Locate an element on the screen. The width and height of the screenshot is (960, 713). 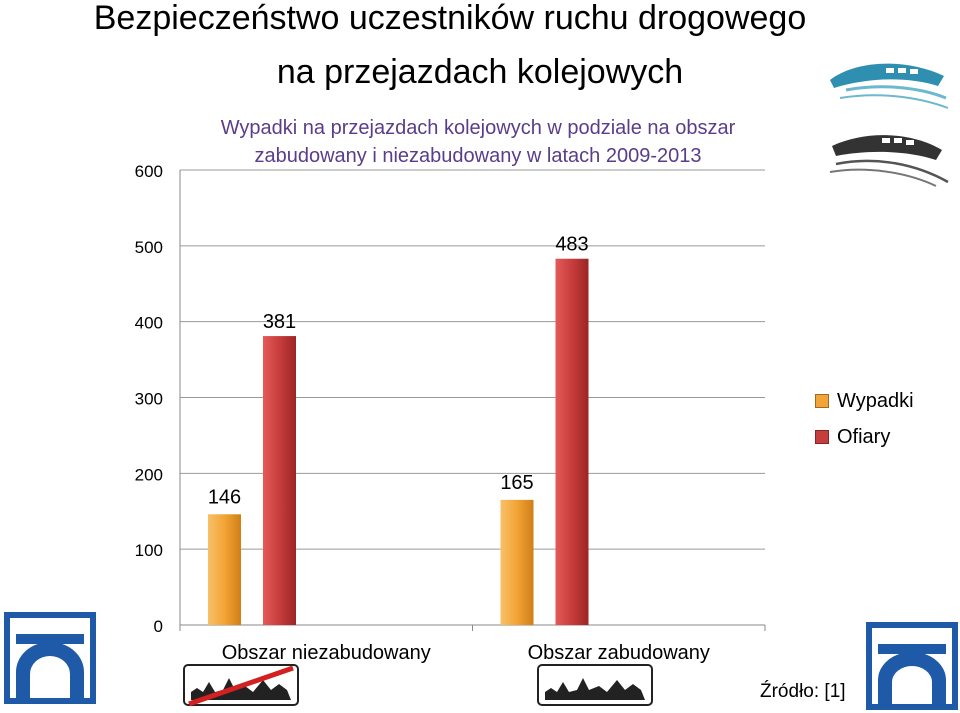
settlement-icon is located at coordinates (595, 685).